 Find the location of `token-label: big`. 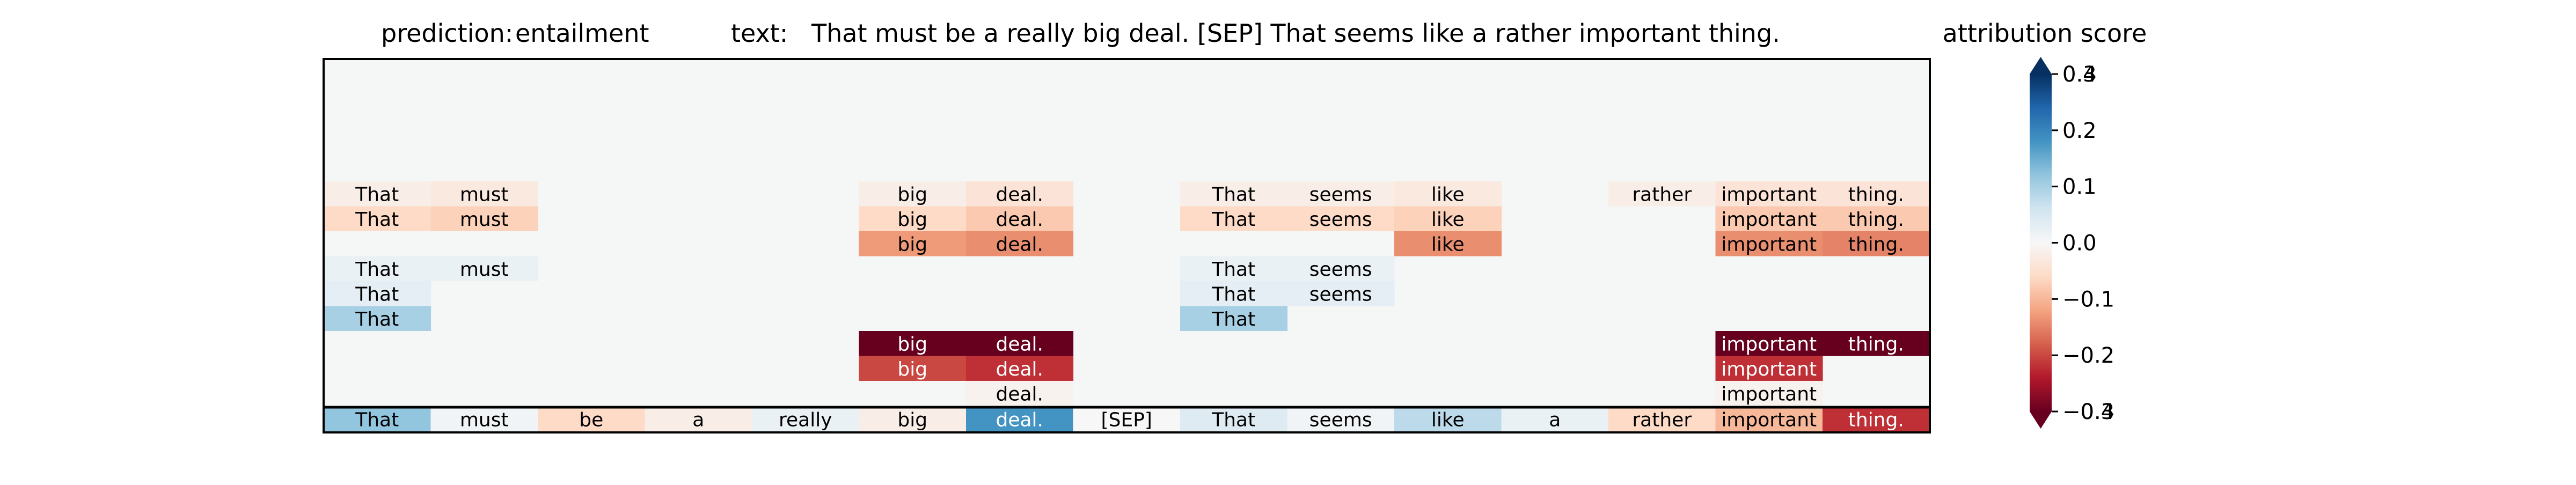

token-label: big is located at coordinates (912, 420).